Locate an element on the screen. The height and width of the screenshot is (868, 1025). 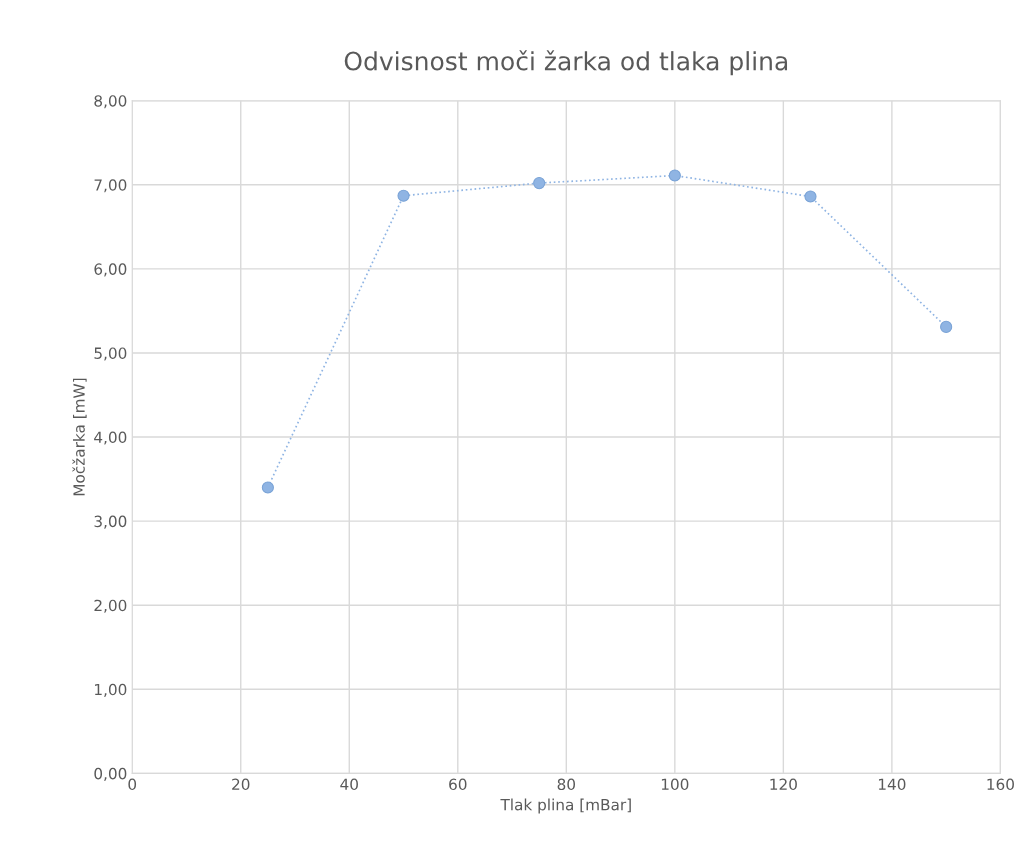
y-tick-label: 5,00 is located at coordinates (110, 354).